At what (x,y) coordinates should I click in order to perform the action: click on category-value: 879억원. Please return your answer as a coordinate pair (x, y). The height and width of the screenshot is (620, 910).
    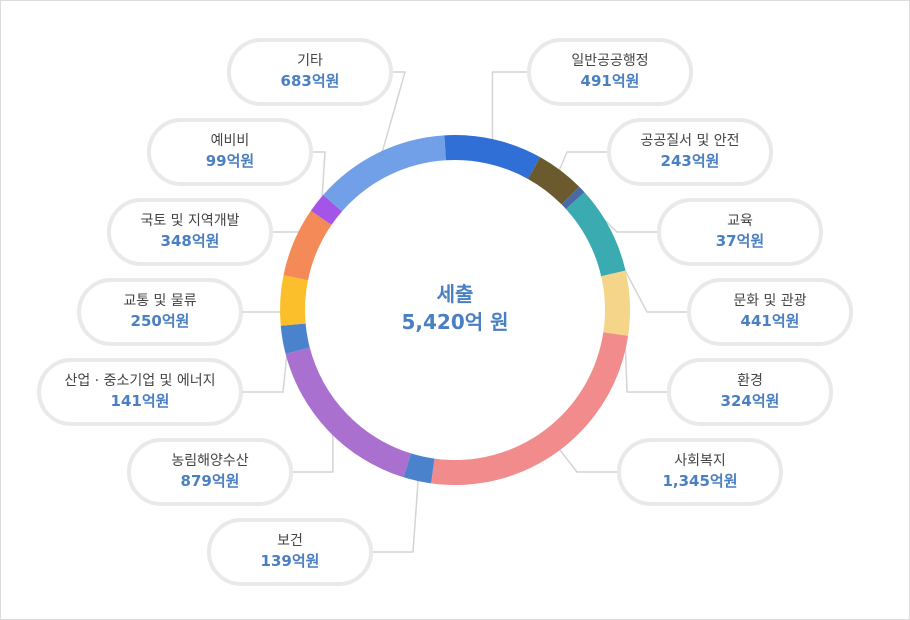
    Looking at the image, I should click on (210, 481).